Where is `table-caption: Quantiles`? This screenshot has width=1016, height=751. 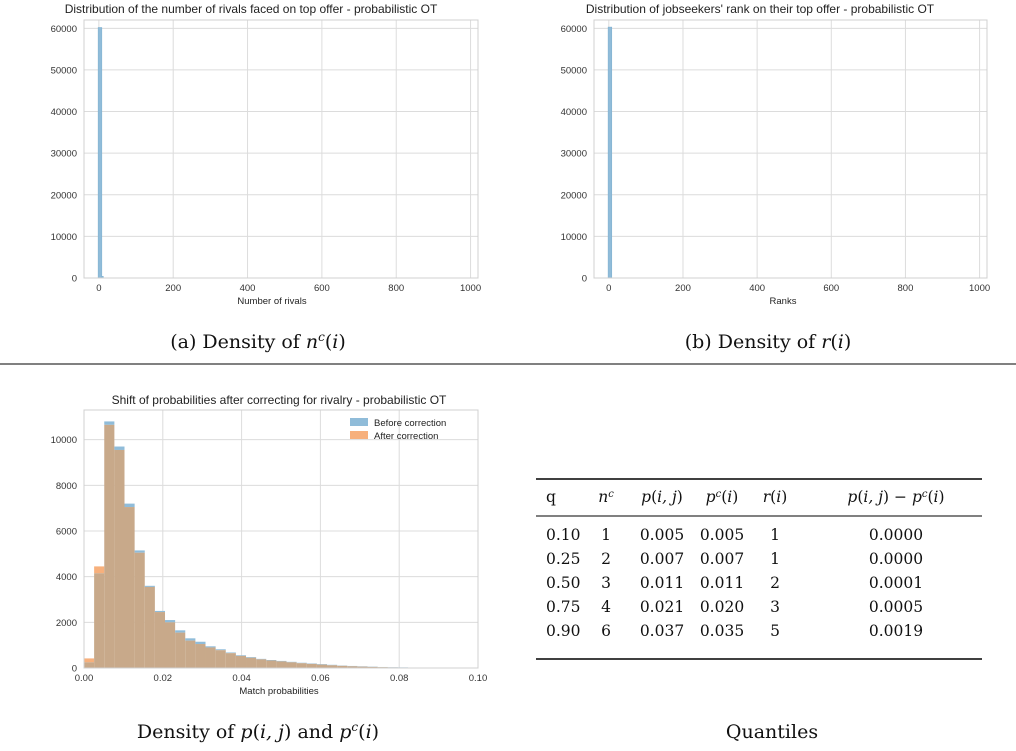 table-caption: Quantiles is located at coordinates (772, 732).